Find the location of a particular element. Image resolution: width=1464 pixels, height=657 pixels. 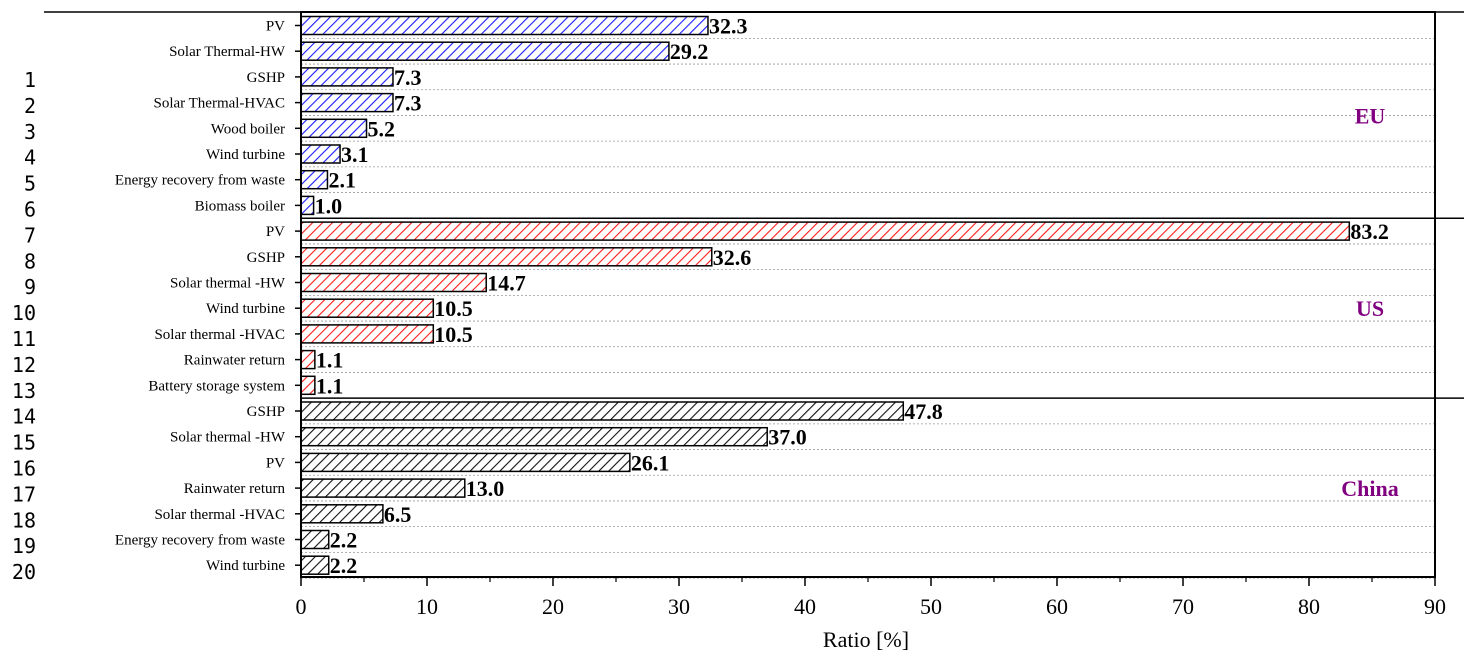

line-number: 6 is located at coordinates (30, 210).